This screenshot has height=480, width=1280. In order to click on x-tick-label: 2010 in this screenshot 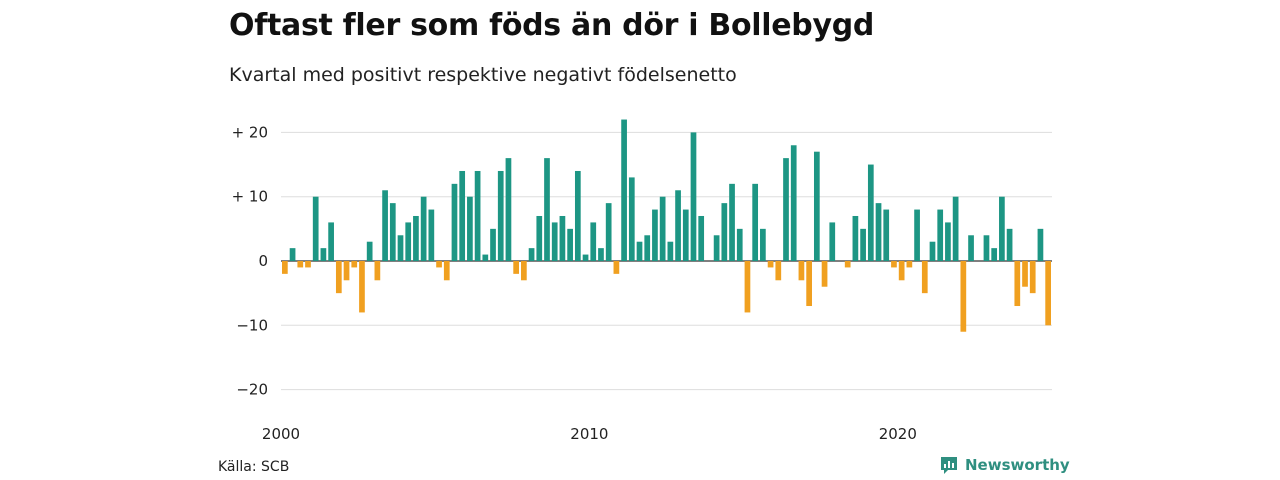, I will do `click(589, 434)`.